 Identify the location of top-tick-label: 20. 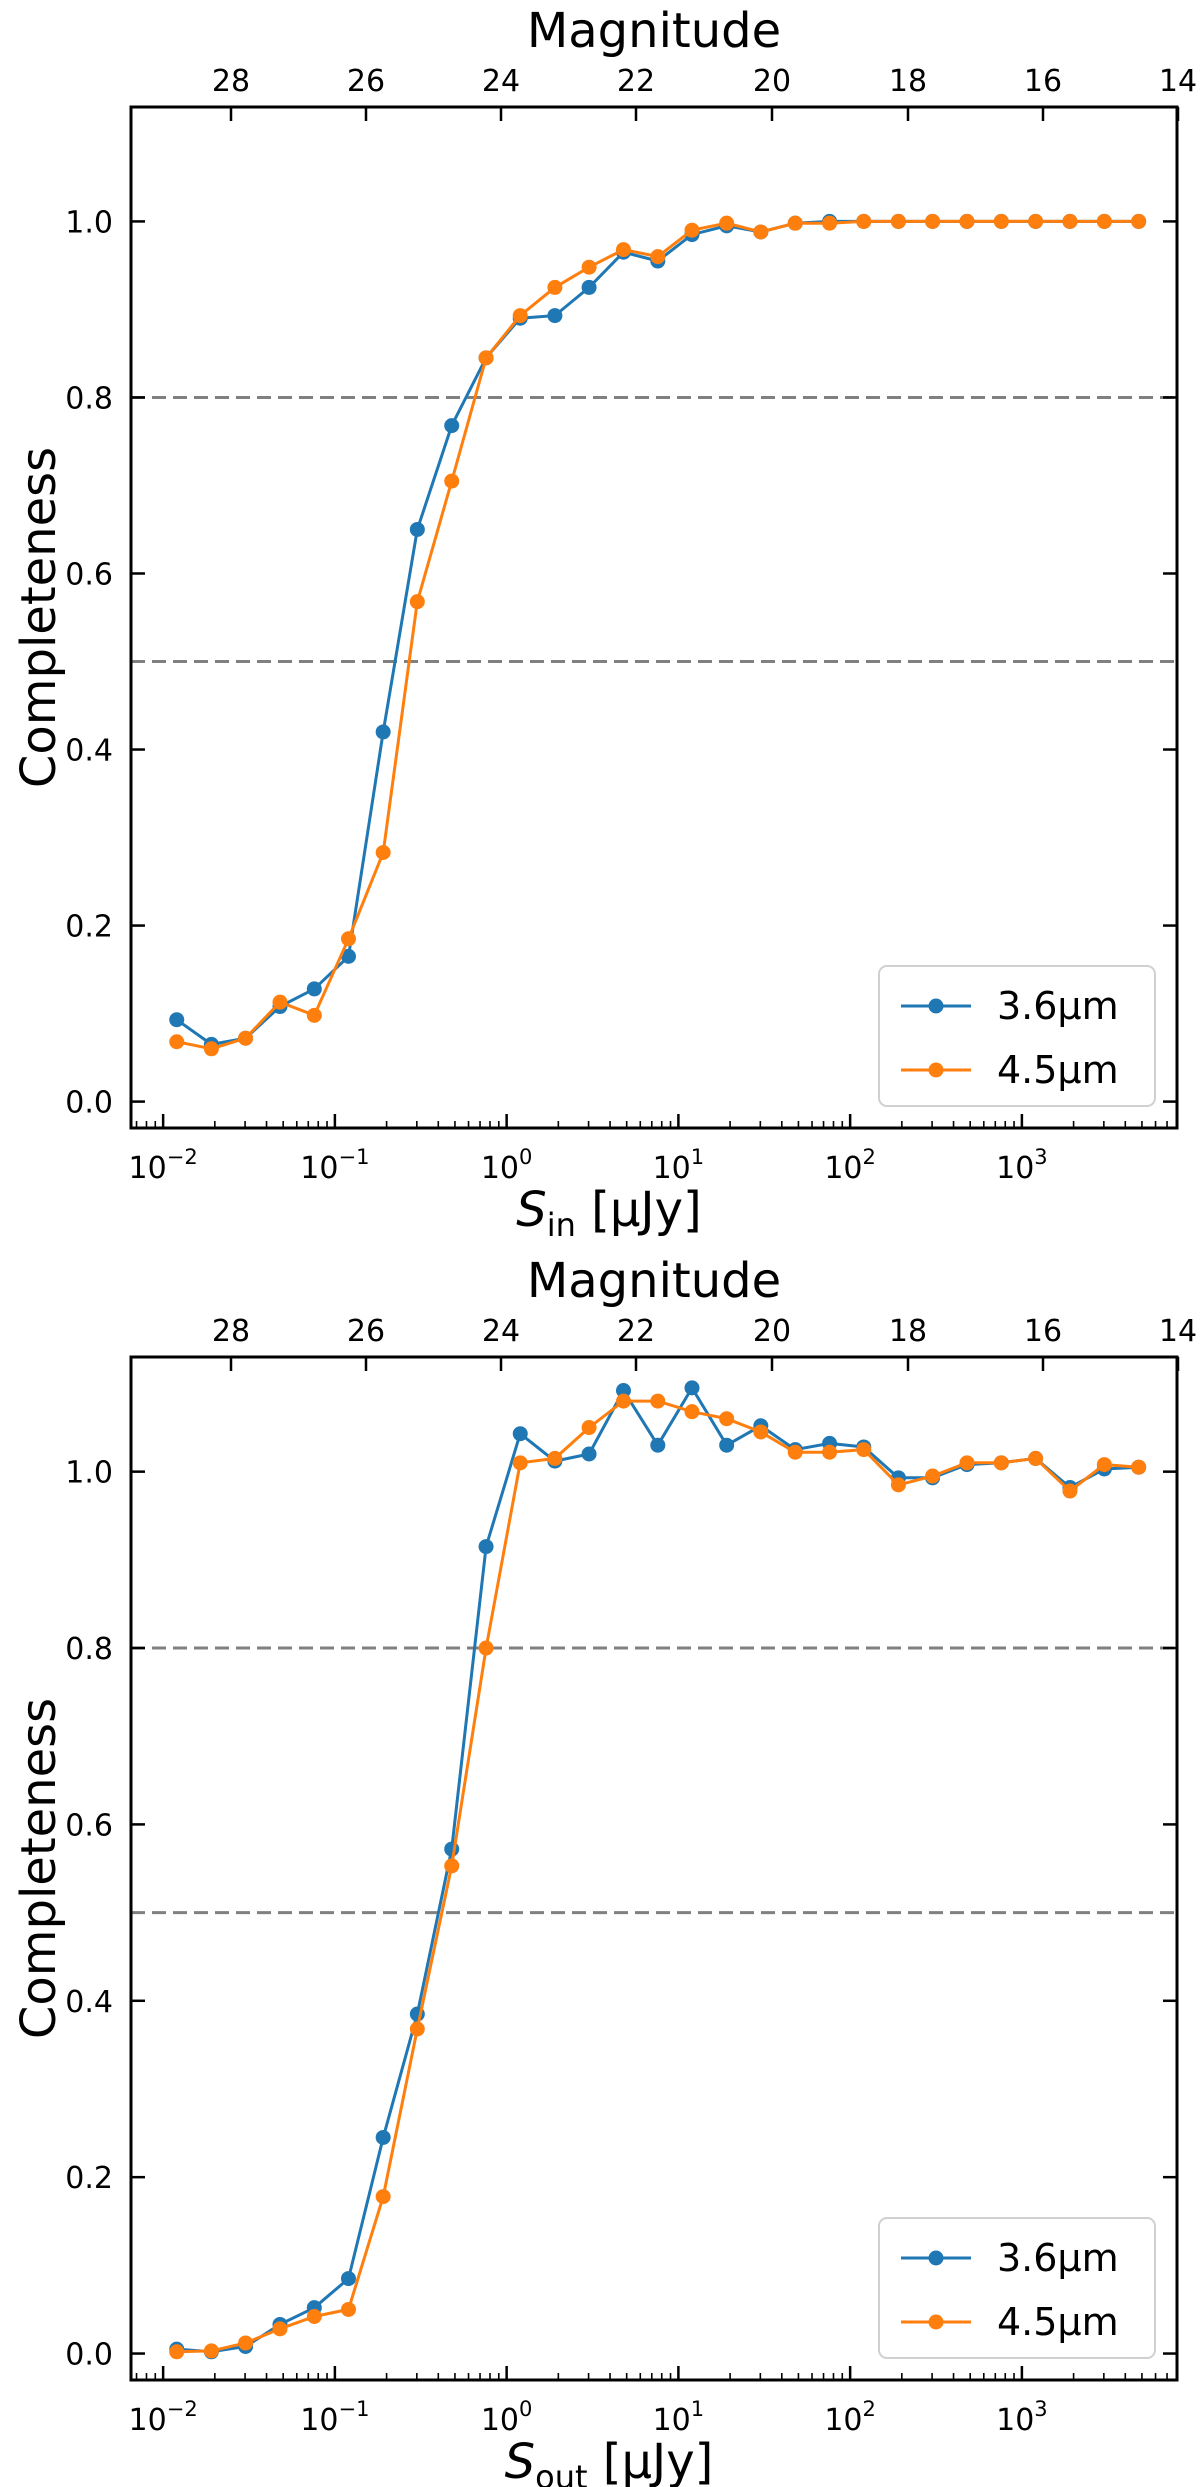
(772, 81).